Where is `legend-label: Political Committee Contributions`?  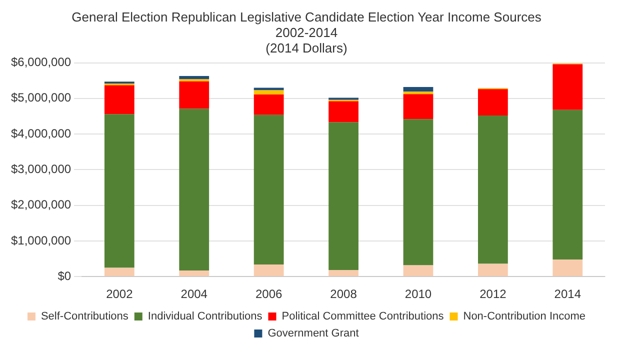 legend-label: Political Committee Contributions is located at coordinates (363, 316).